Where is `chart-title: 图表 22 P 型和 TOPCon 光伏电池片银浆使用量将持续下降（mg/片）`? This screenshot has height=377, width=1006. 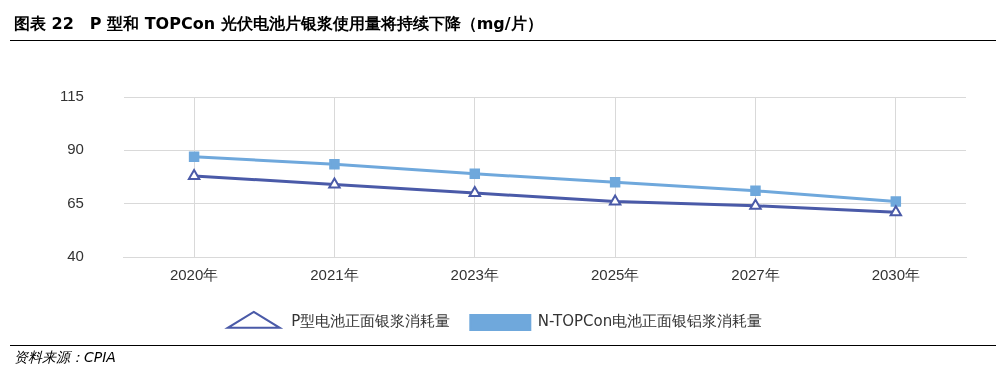 chart-title: 图表 22 P 型和 TOPCon 光伏电池片银浆使用量将持续下降（mg/片） is located at coordinates (278, 24).